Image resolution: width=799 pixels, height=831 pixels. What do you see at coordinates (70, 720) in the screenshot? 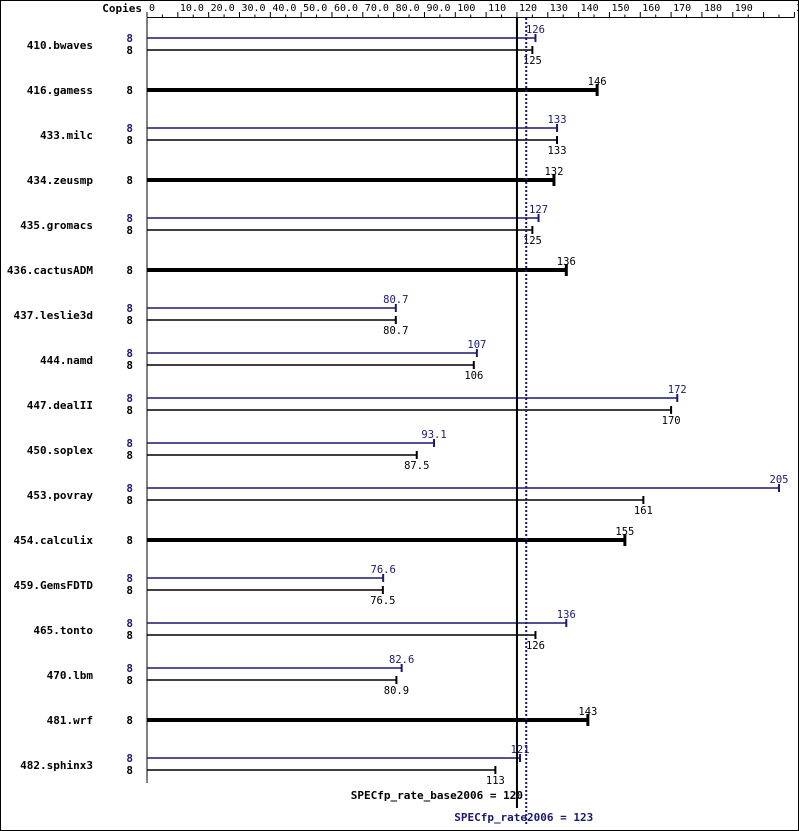
I see `benchmark-name: 481.wrf` at bounding box center [70, 720].